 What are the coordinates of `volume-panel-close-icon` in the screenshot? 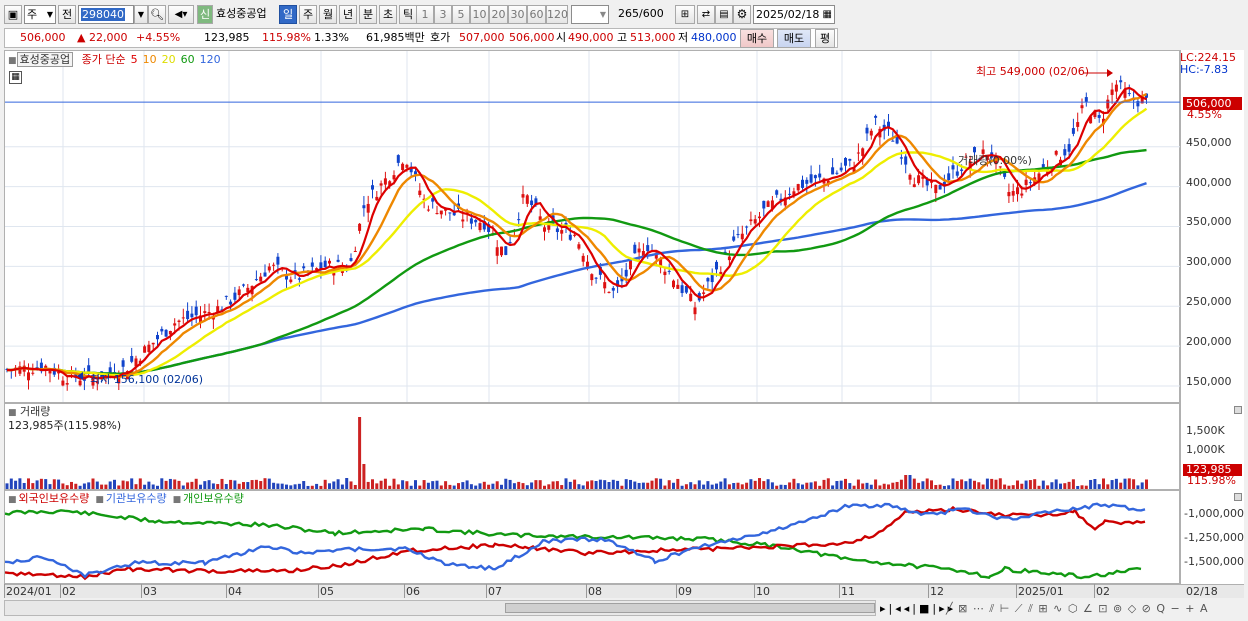 It's located at (1238, 410).